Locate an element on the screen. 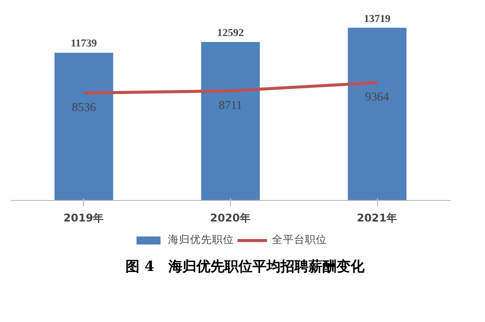  x-tick-label: 2021年 is located at coordinates (377, 218).